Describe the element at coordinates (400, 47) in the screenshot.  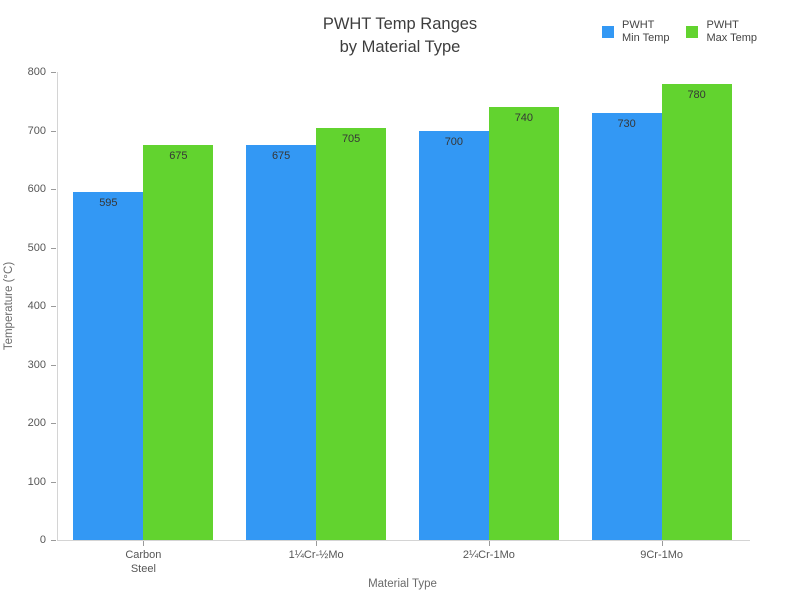
I see `chart-title-line2: by Material Type` at that location.